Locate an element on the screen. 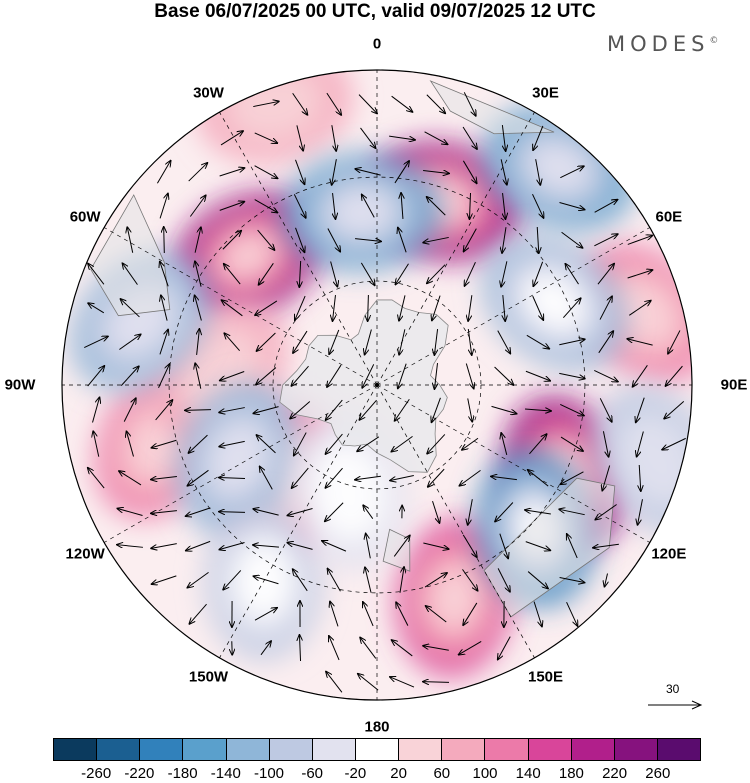 This screenshot has height=783, width=750. colorbar-tick-6: -20 is located at coordinates (355, 773).